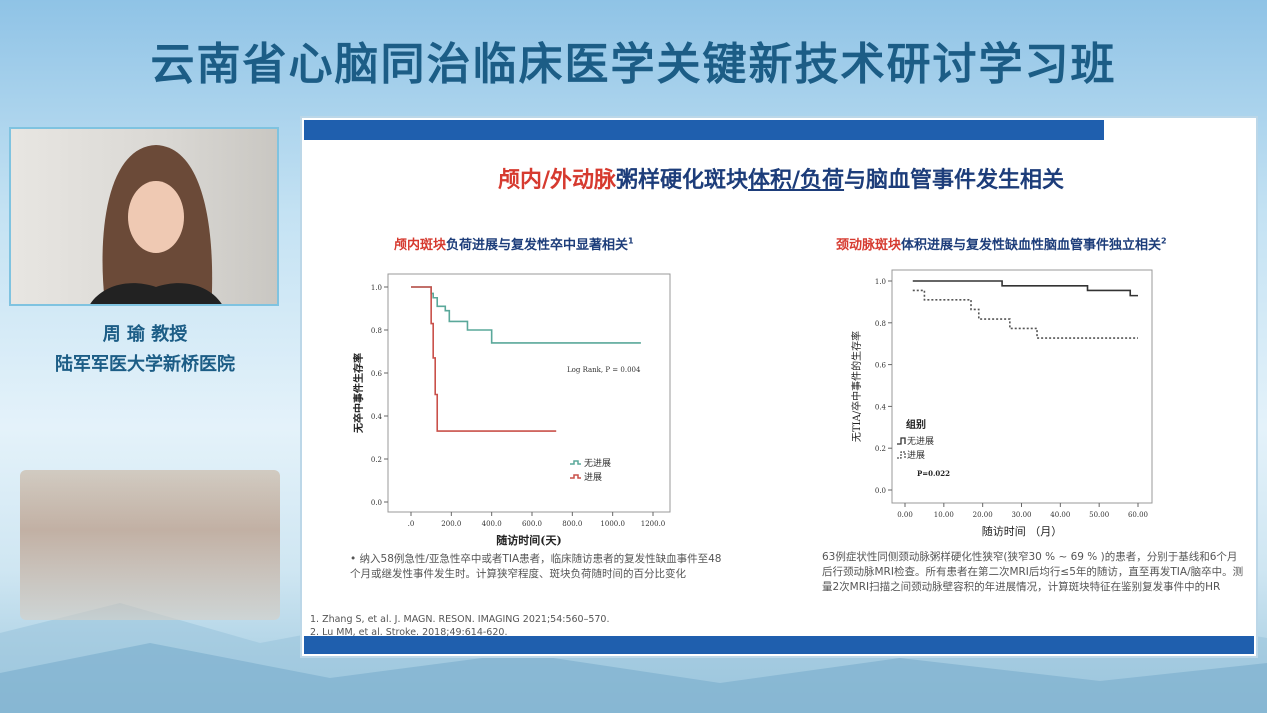 Image resolution: width=1267 pixels, height=713 pixels. Describe the element at coordinates (954, 180) in the screenshot. I see `title-end: 与脑血管事件发生相关` at that location.